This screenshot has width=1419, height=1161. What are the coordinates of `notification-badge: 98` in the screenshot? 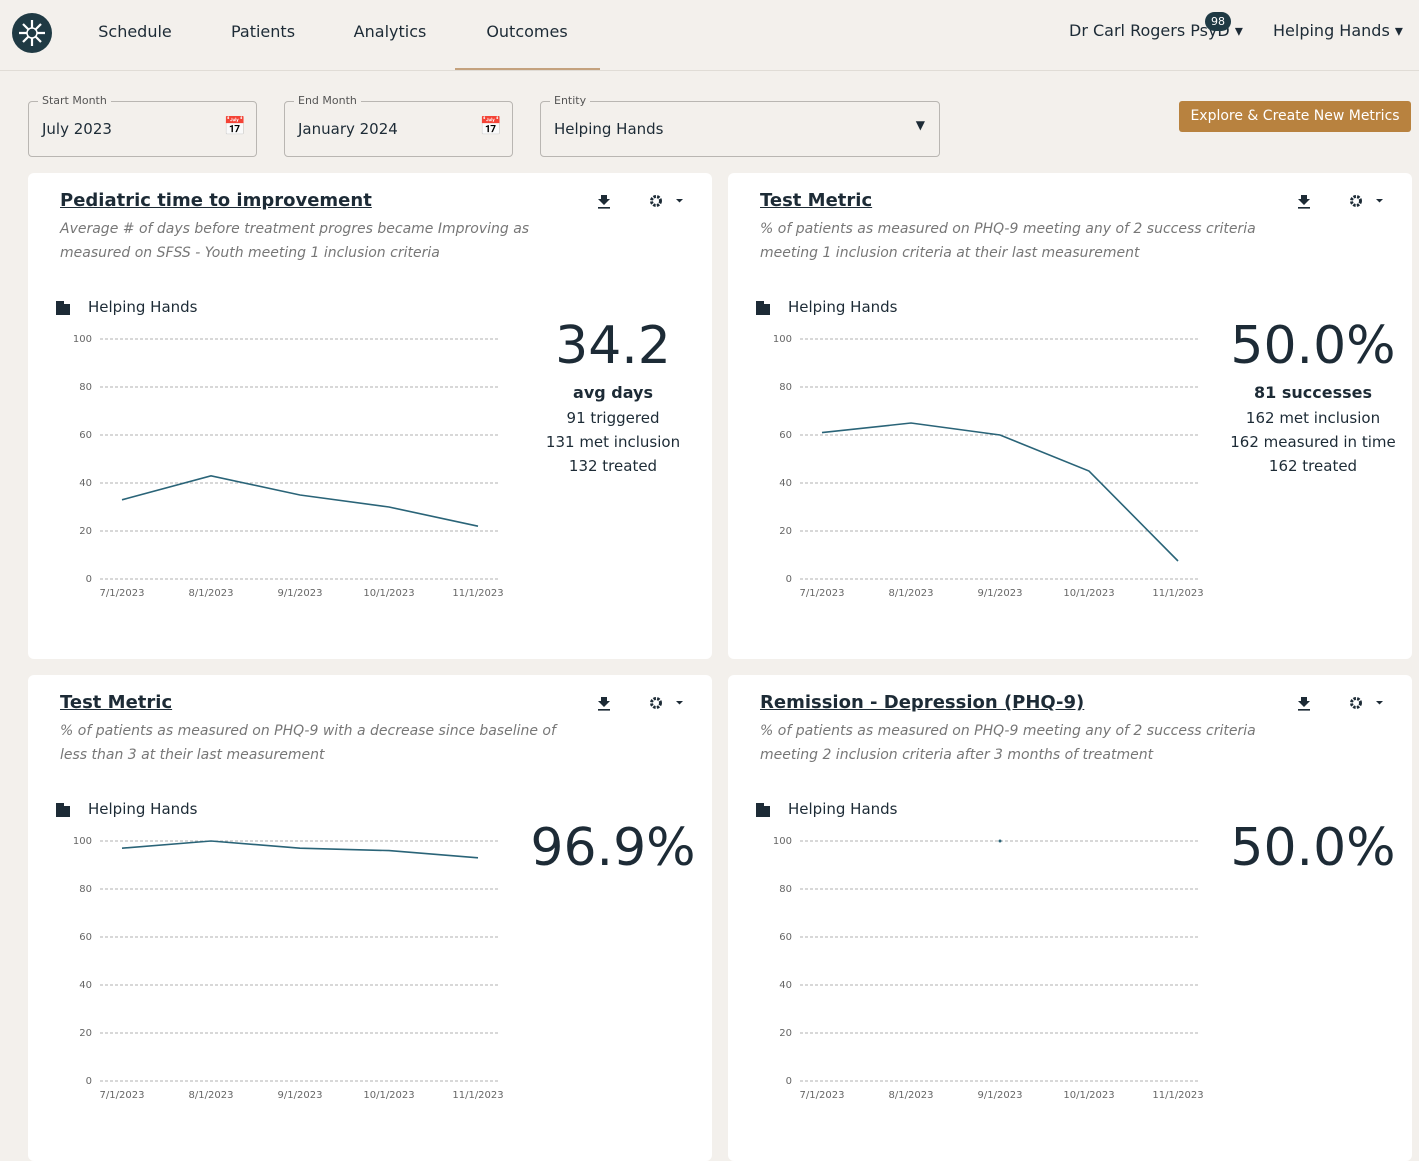 It's located at (1218, 21).